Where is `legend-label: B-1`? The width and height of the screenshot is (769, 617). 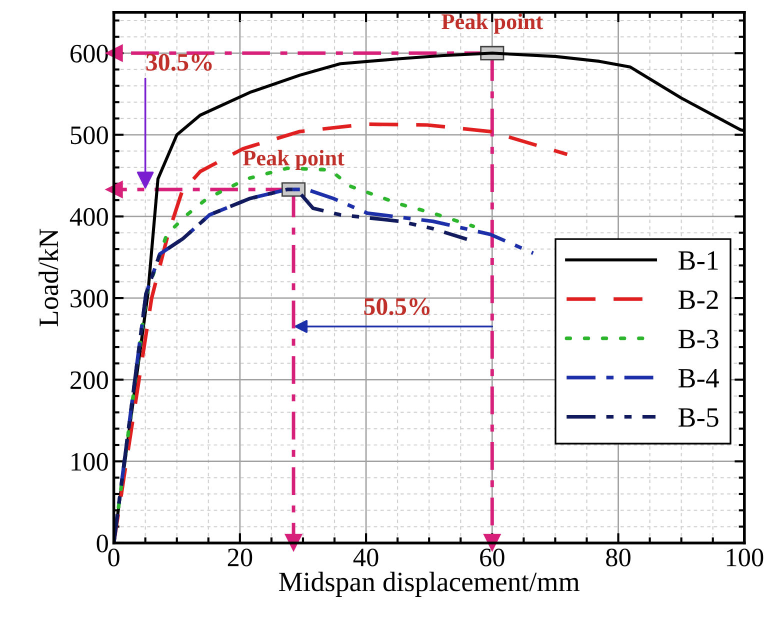 legend-label: B-1 is located at coordinates (698, 260).